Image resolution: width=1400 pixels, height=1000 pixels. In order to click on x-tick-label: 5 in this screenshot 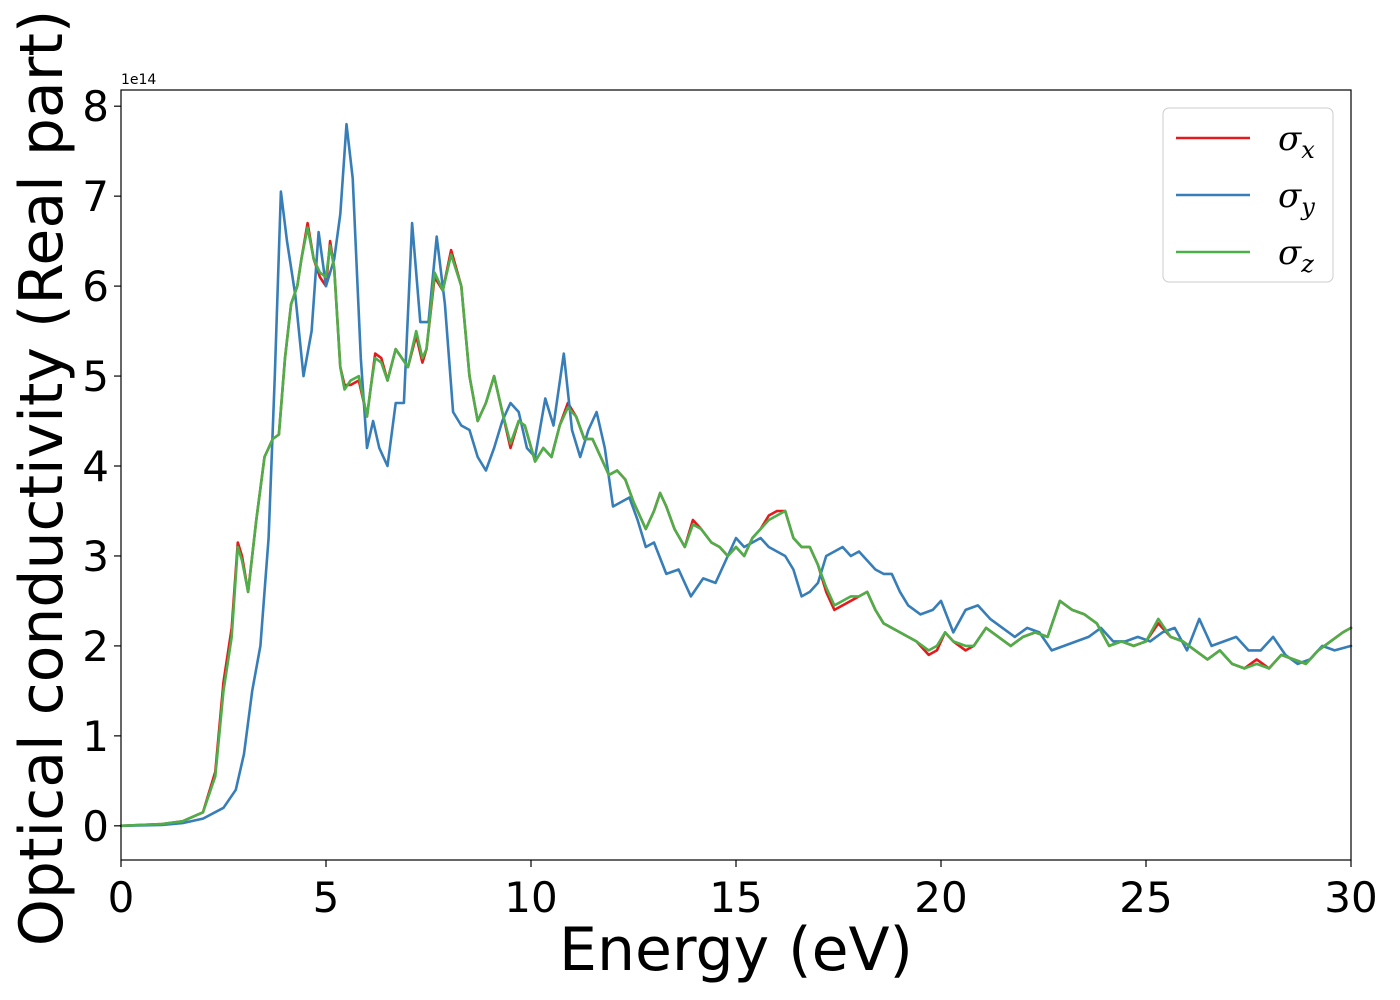, I will do `click(326, 897)`.